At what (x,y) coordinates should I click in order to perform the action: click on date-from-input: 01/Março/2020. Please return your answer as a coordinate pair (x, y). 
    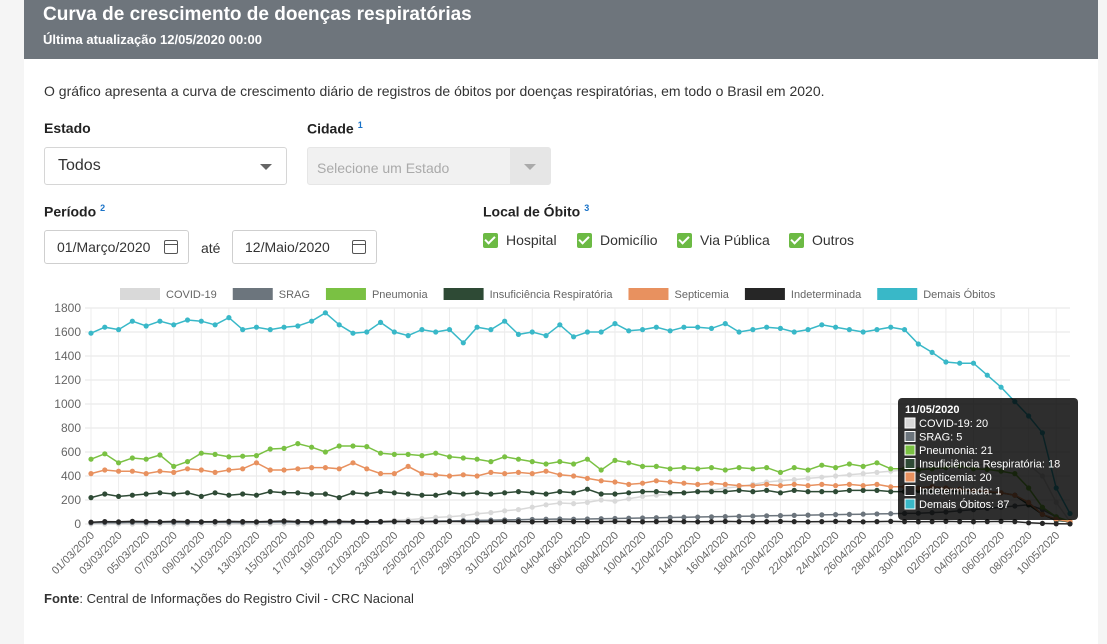
    Looking at the image, I should click on (116, 247).